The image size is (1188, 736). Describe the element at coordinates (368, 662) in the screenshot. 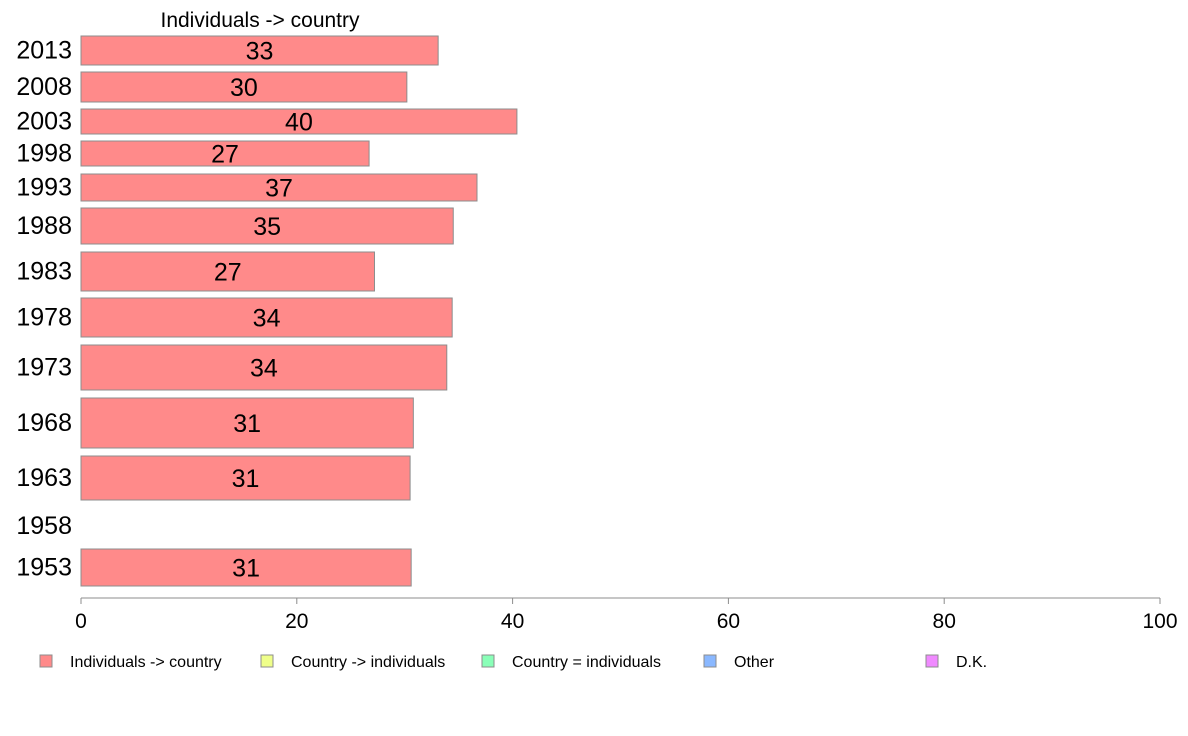

I see `legend-label: Country -> individuals` at that location.